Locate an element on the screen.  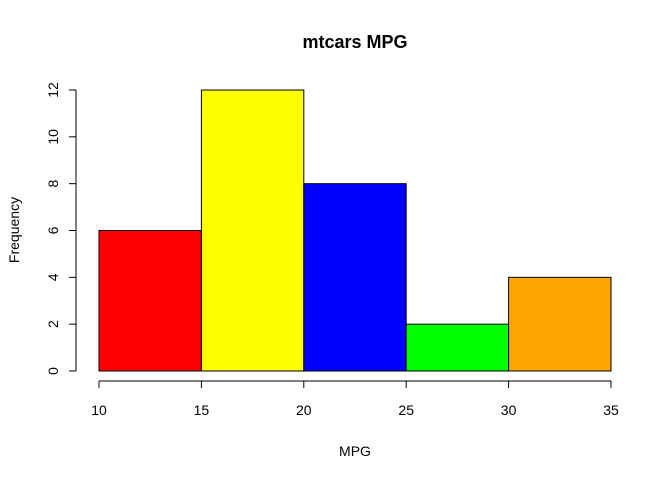
x-tick-label-2: 20 is located at coordinates (304, 410).